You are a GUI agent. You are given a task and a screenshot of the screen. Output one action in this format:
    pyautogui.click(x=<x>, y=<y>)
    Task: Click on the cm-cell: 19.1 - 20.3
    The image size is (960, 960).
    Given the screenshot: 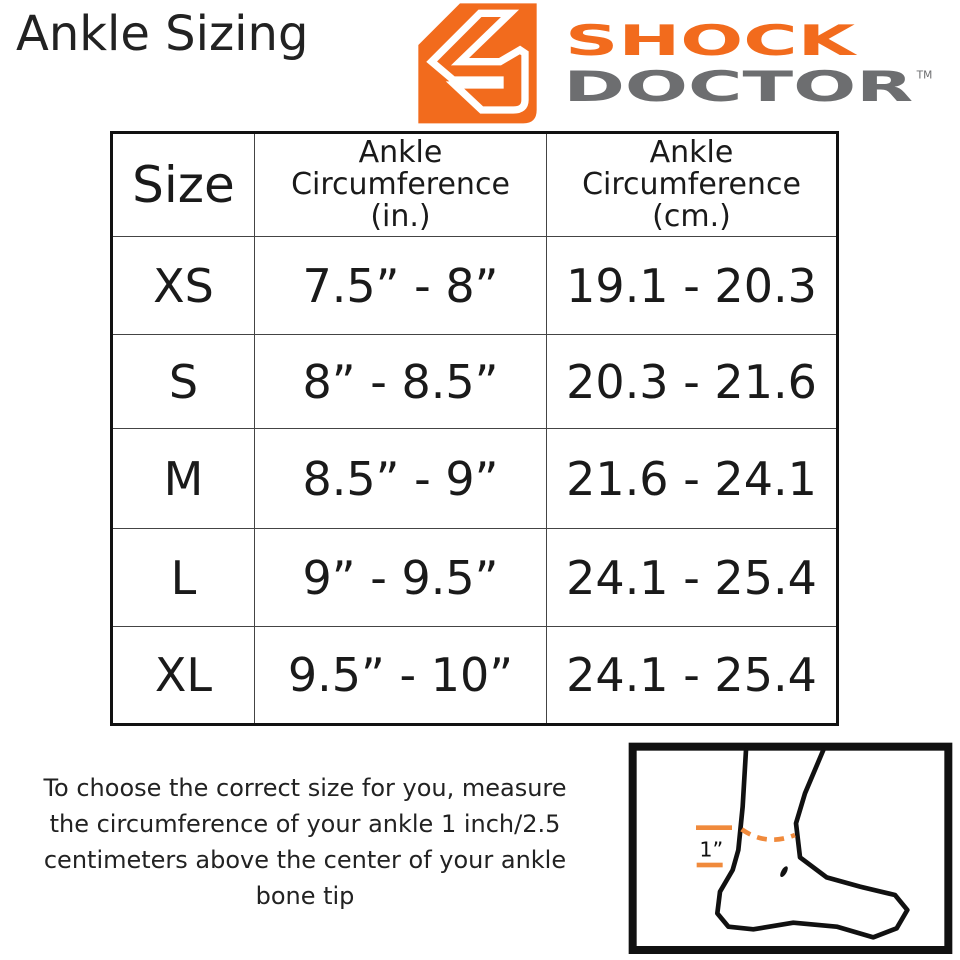 What is the action you would take?
    pyautogui.click(x=692, y=285)
    